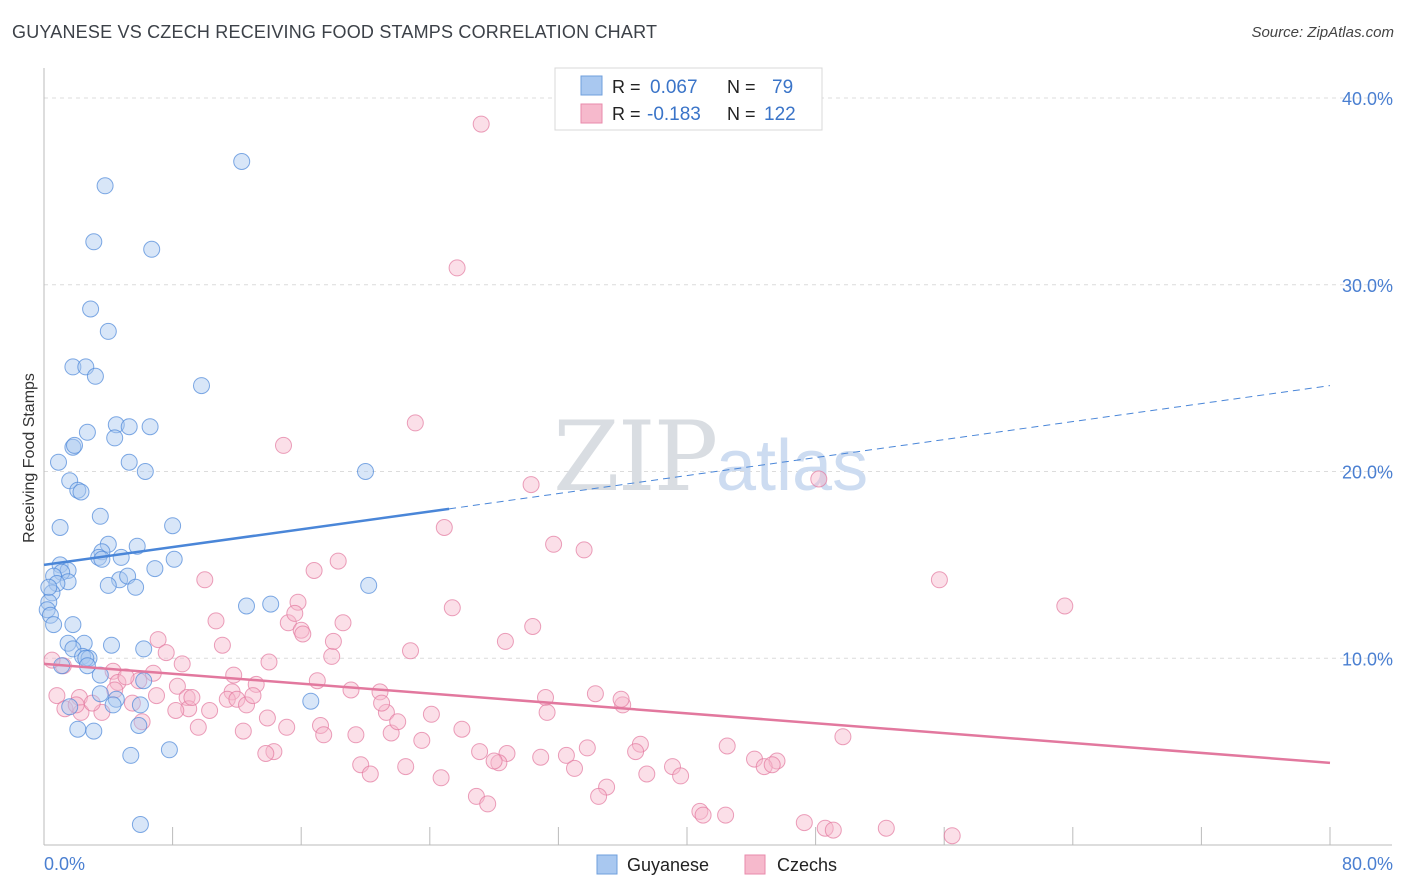 The width and height of the screenshot is (1406, 892). Describe the element at coordinates (64, 864) in the screenshot. I see `x-tick-label: 0.0%` at that location.